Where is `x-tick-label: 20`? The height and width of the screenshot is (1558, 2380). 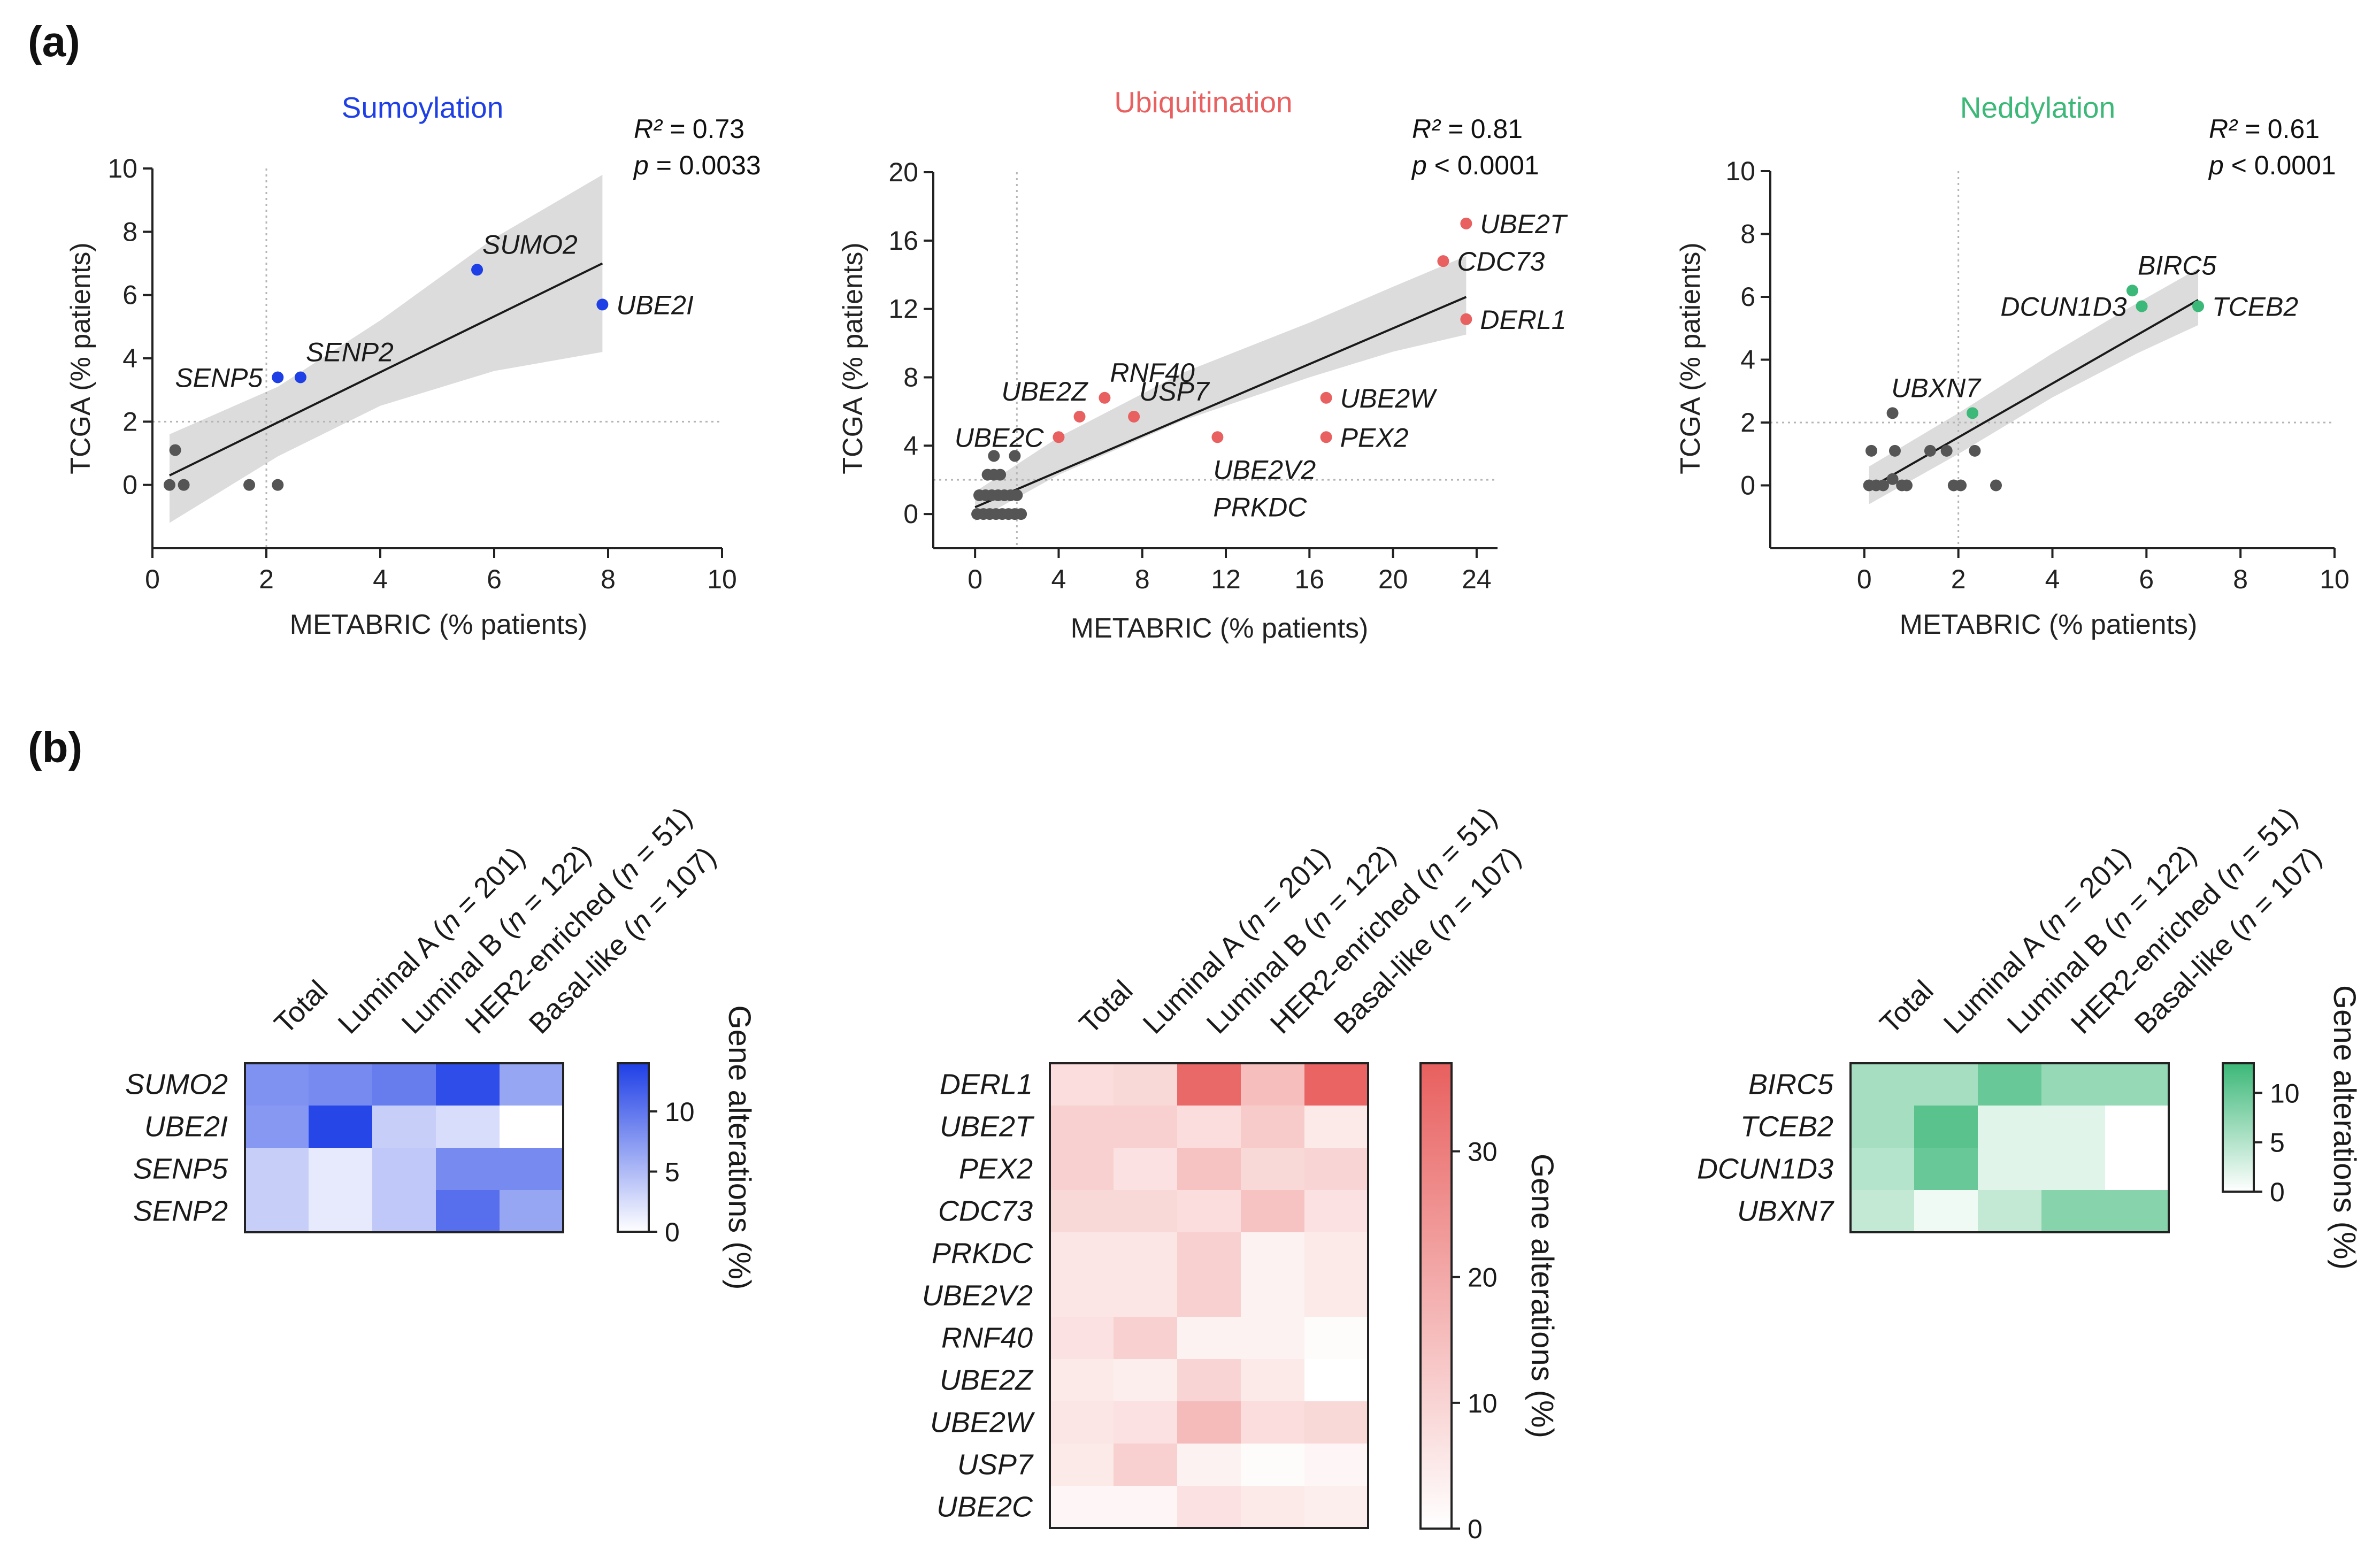
x-tick-label: 20 is located at coordinates (1393, 579).